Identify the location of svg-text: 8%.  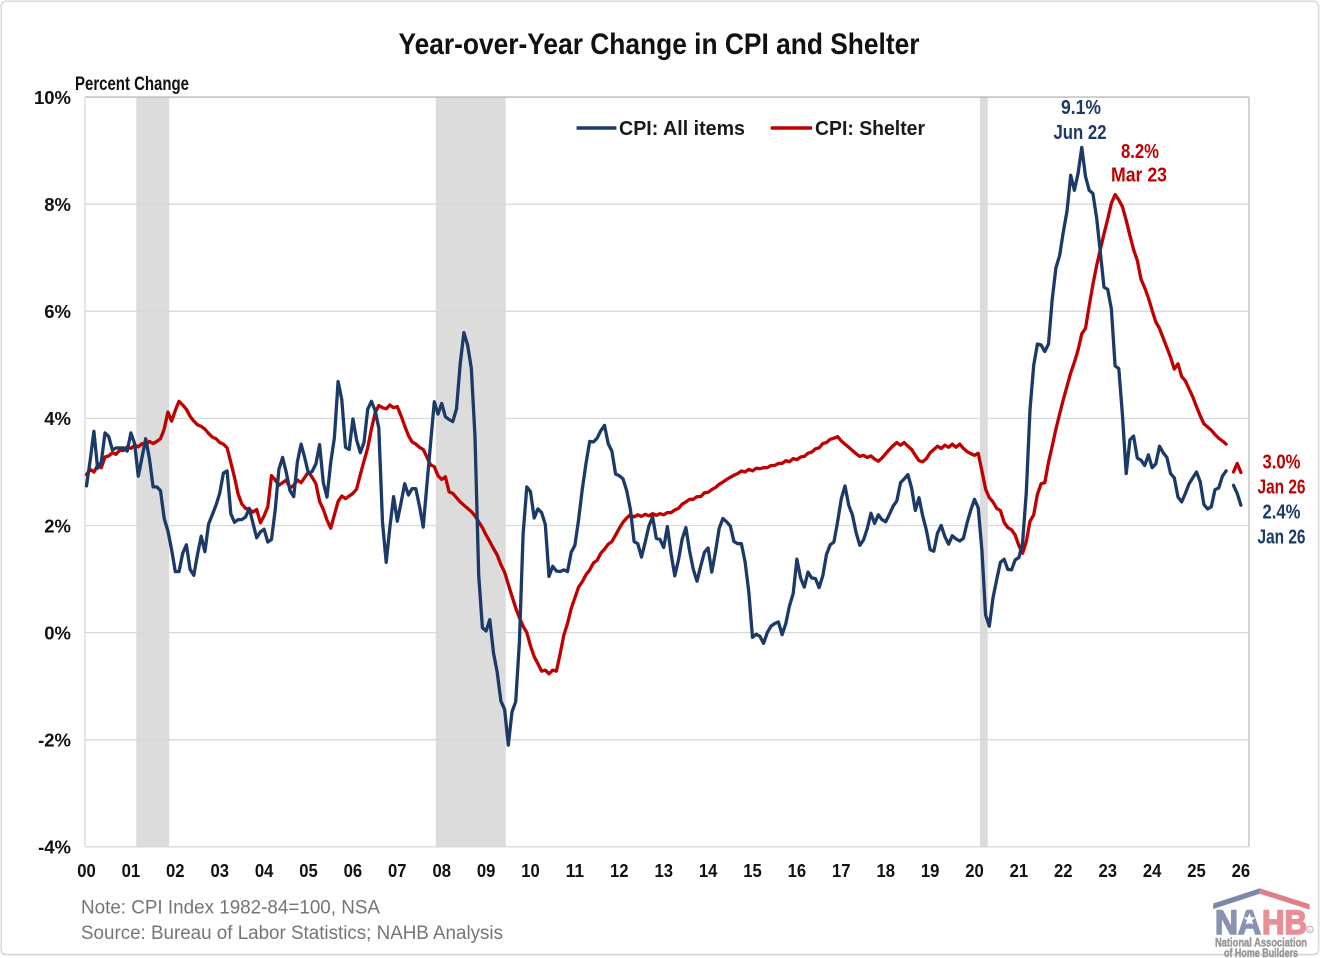
(57, 204).